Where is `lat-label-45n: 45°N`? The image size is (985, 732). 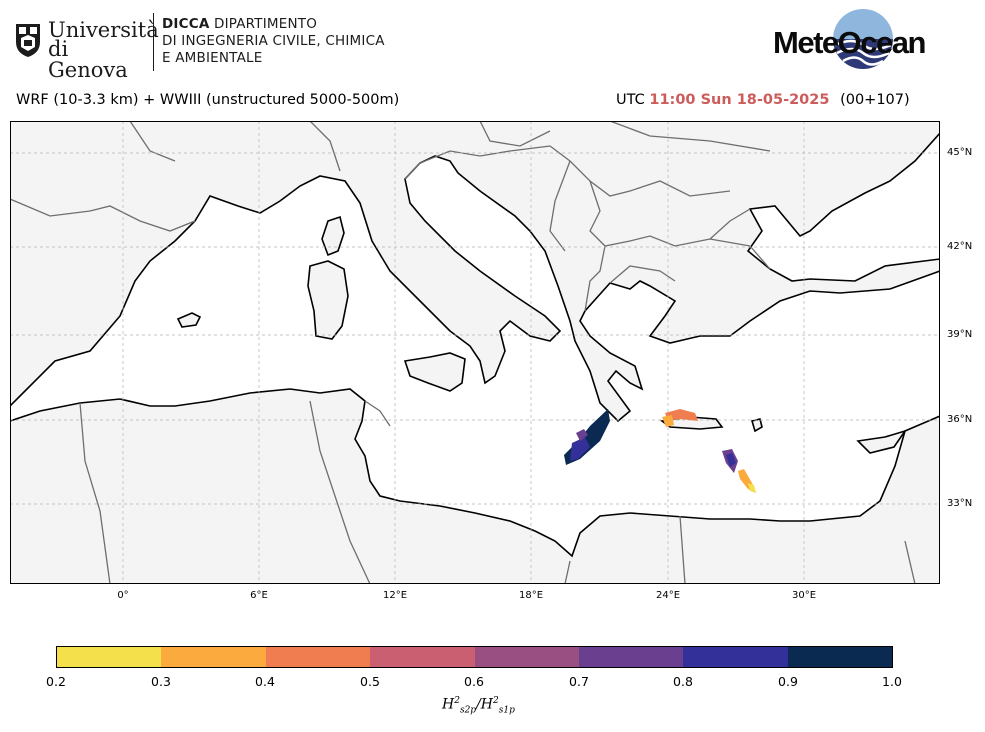 lat-label-45n: 45°N is located at coordinates (960, 152).